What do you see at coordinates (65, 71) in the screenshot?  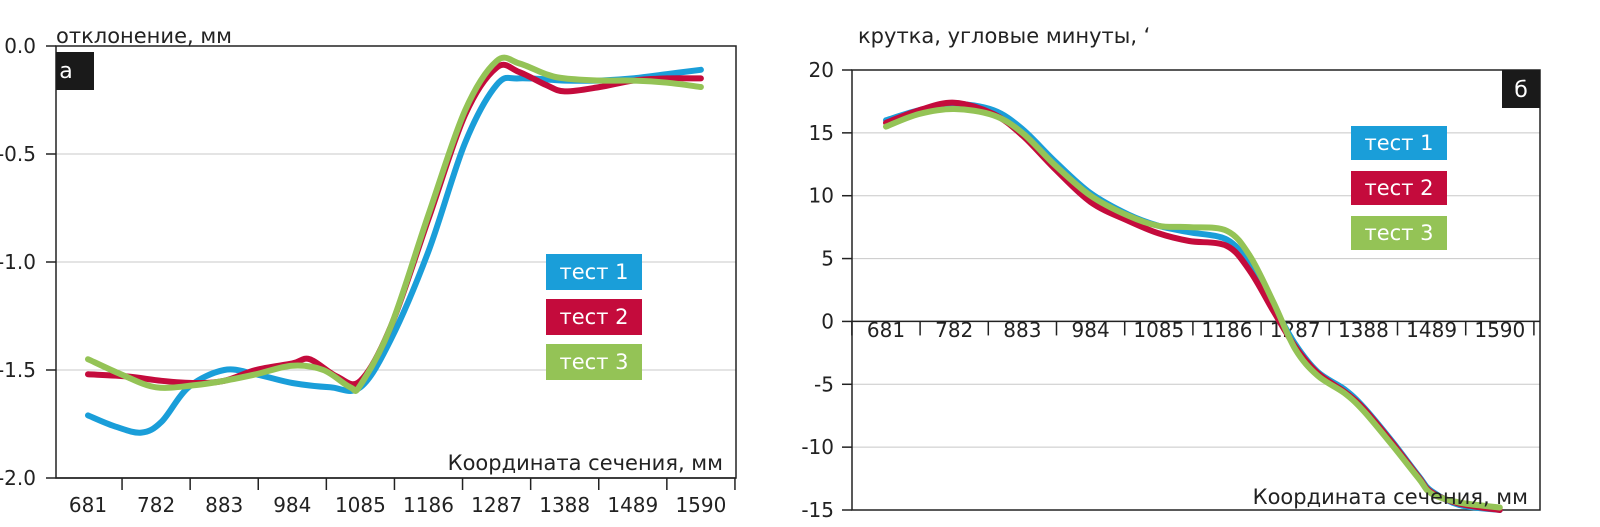 I see `panel-label: а` at bounding box center [65, 71].